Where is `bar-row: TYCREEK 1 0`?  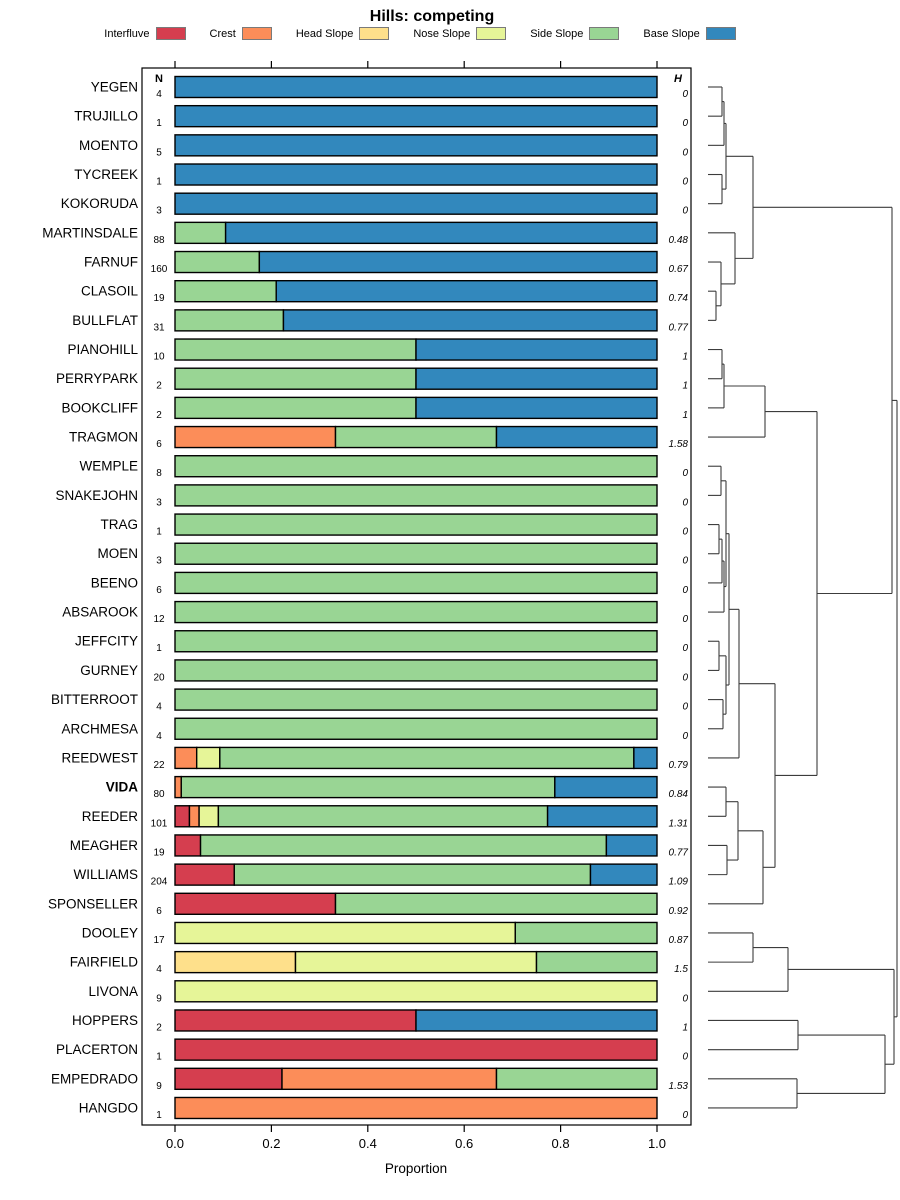 bar-row: TYCREEK 1 0 is located at coordinates (381, 175).